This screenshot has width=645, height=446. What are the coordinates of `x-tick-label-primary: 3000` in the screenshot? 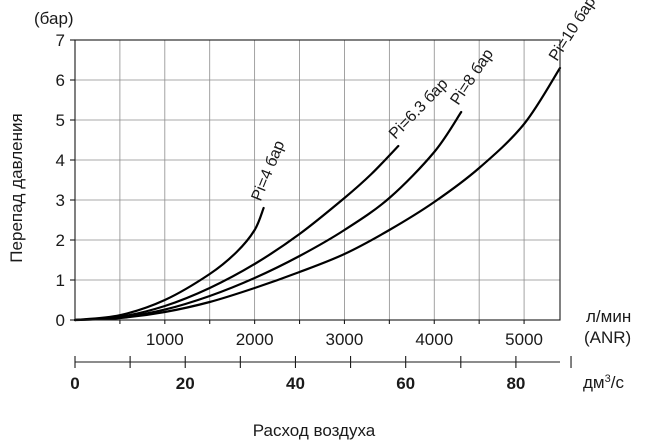 It's located at (345, 339).